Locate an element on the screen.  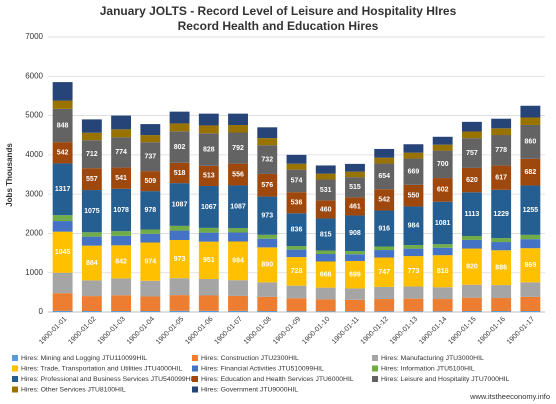
data-label: 536 is located at coordinates (297, 203).